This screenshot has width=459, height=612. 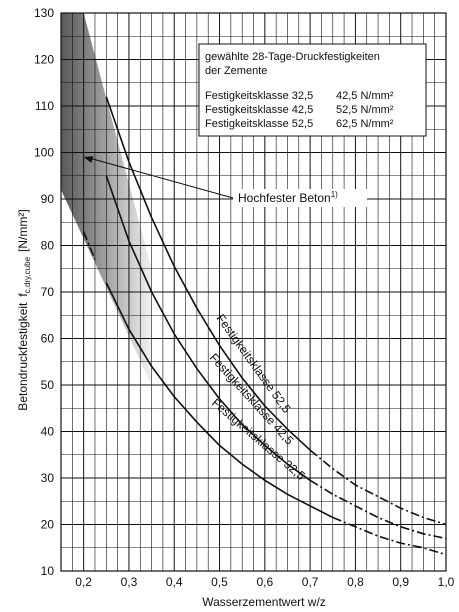 I want to click on legend-box-frame, so click(x=312, y=90).